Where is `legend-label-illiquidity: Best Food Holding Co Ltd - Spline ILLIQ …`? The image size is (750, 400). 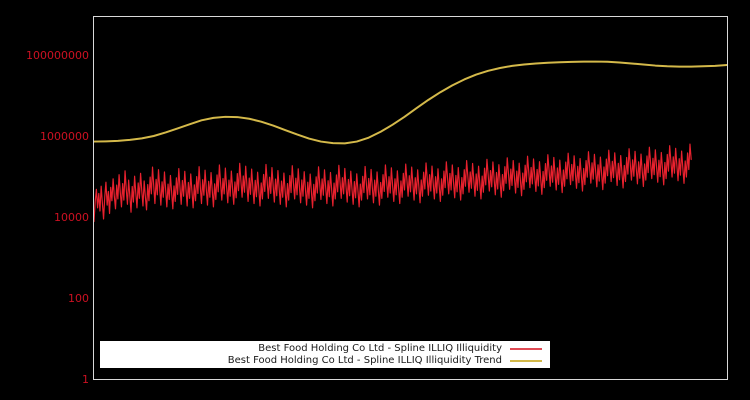
legend-label-illiquidity: Best Food Holding Co Ltd - Spline ILLIQ … is located at coordinates (380, 348).